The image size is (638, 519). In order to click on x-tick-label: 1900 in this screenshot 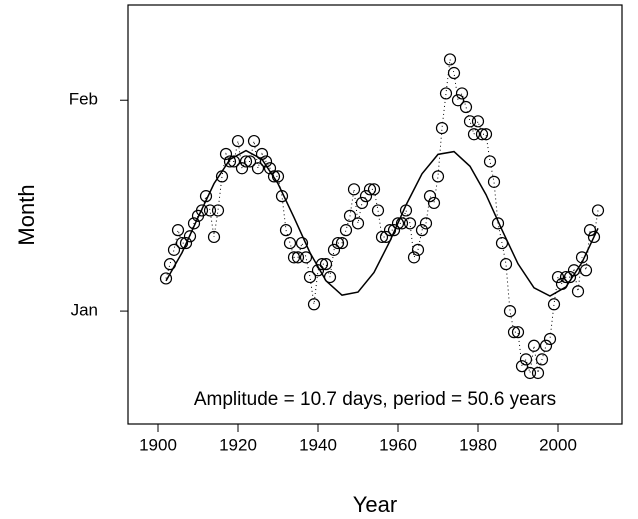, I will do `click(158, 444)`.